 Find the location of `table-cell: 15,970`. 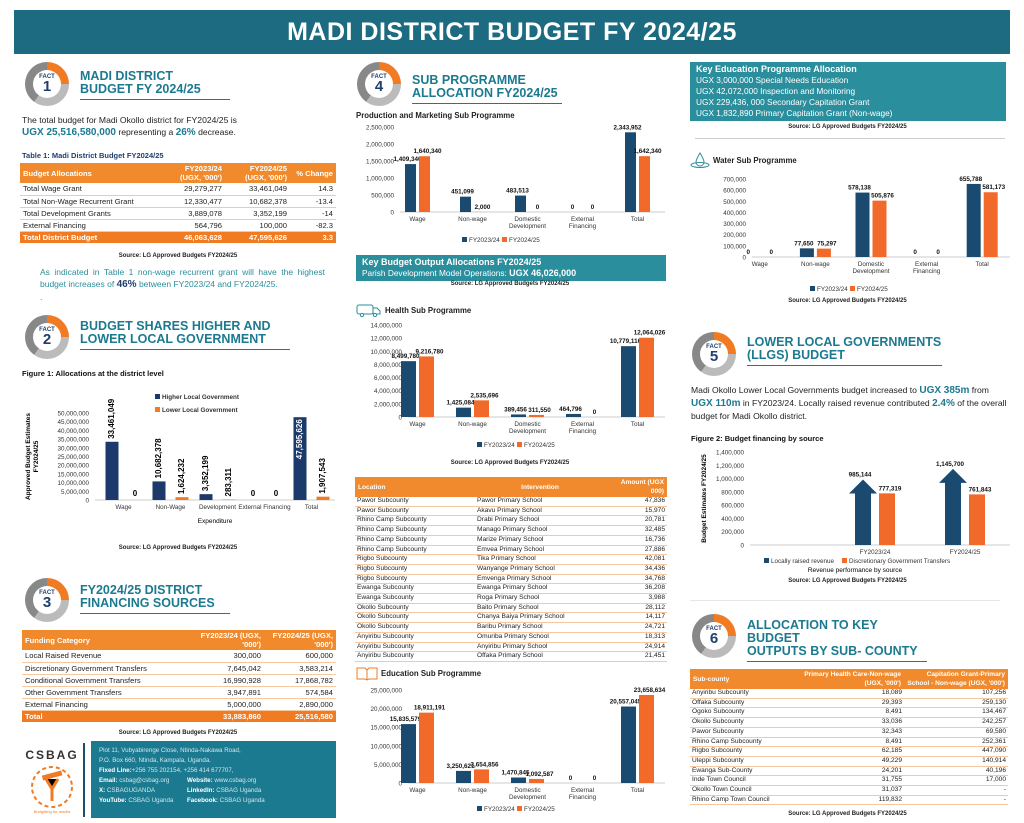

table-cell: 15,970 is located at coordinates (636, 511).